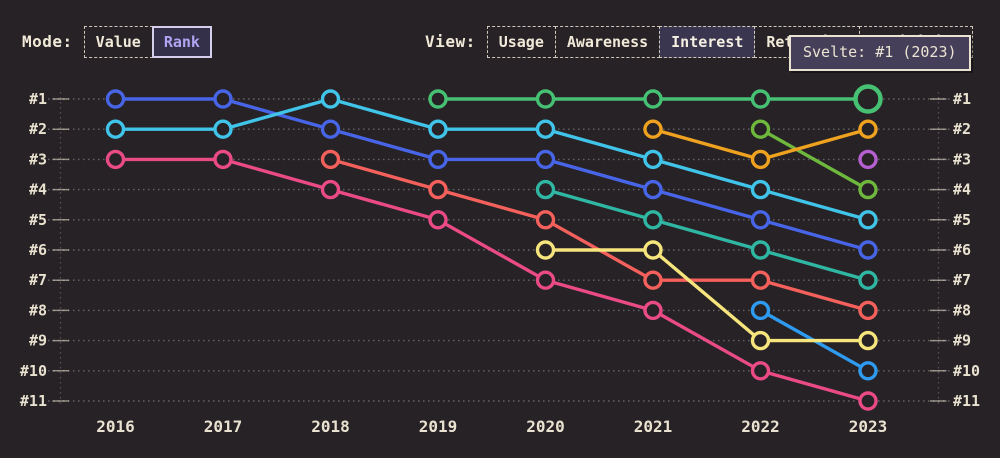 The width and height of the screenshot is (1000, 458). Describe the element at coordinates (653, 220) in the screenshot. I see `data-point-teal-2021` at that location.